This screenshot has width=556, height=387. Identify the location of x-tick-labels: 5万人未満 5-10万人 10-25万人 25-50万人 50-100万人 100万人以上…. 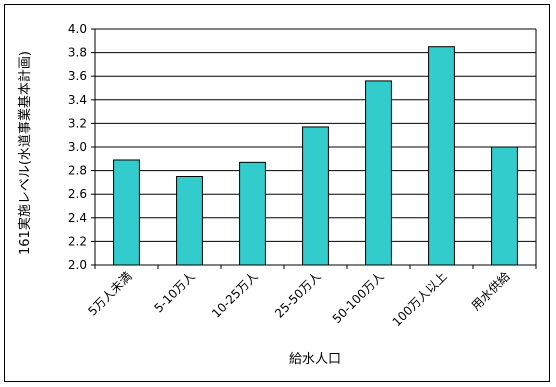
(298, 299).